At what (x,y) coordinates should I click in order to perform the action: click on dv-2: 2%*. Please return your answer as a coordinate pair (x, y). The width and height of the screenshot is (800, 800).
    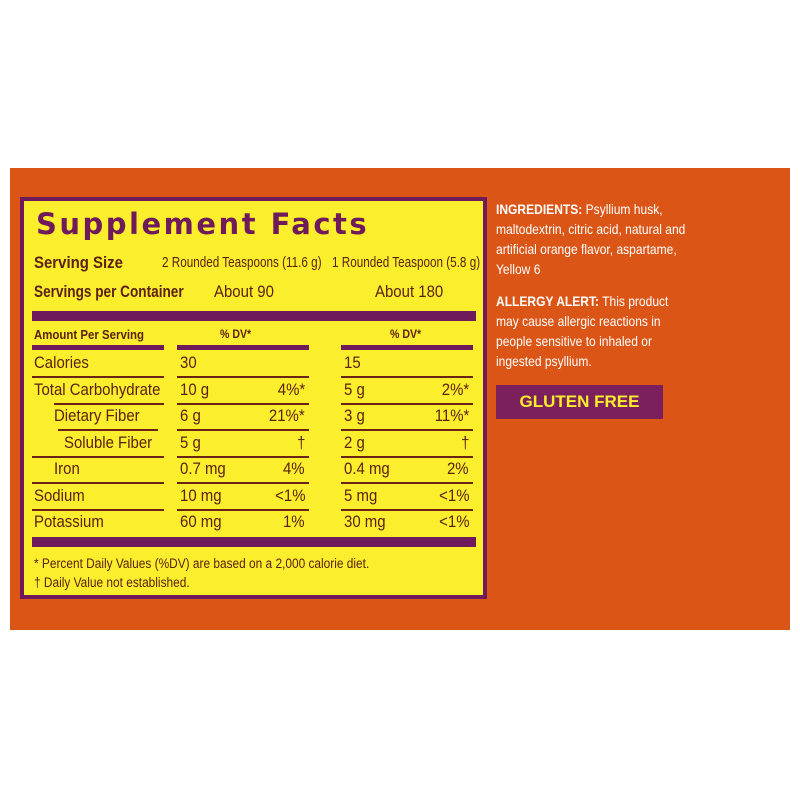
    Looking at the image, I should click on (455, 389).